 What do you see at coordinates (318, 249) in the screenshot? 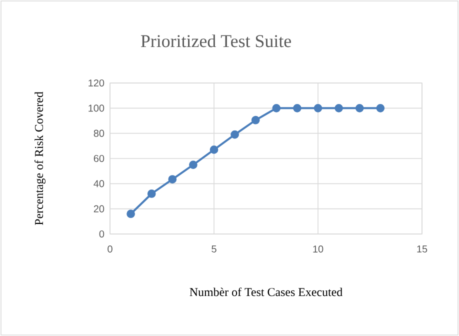
I see `x-tick-label: 10` at bounding box center [318, 249].